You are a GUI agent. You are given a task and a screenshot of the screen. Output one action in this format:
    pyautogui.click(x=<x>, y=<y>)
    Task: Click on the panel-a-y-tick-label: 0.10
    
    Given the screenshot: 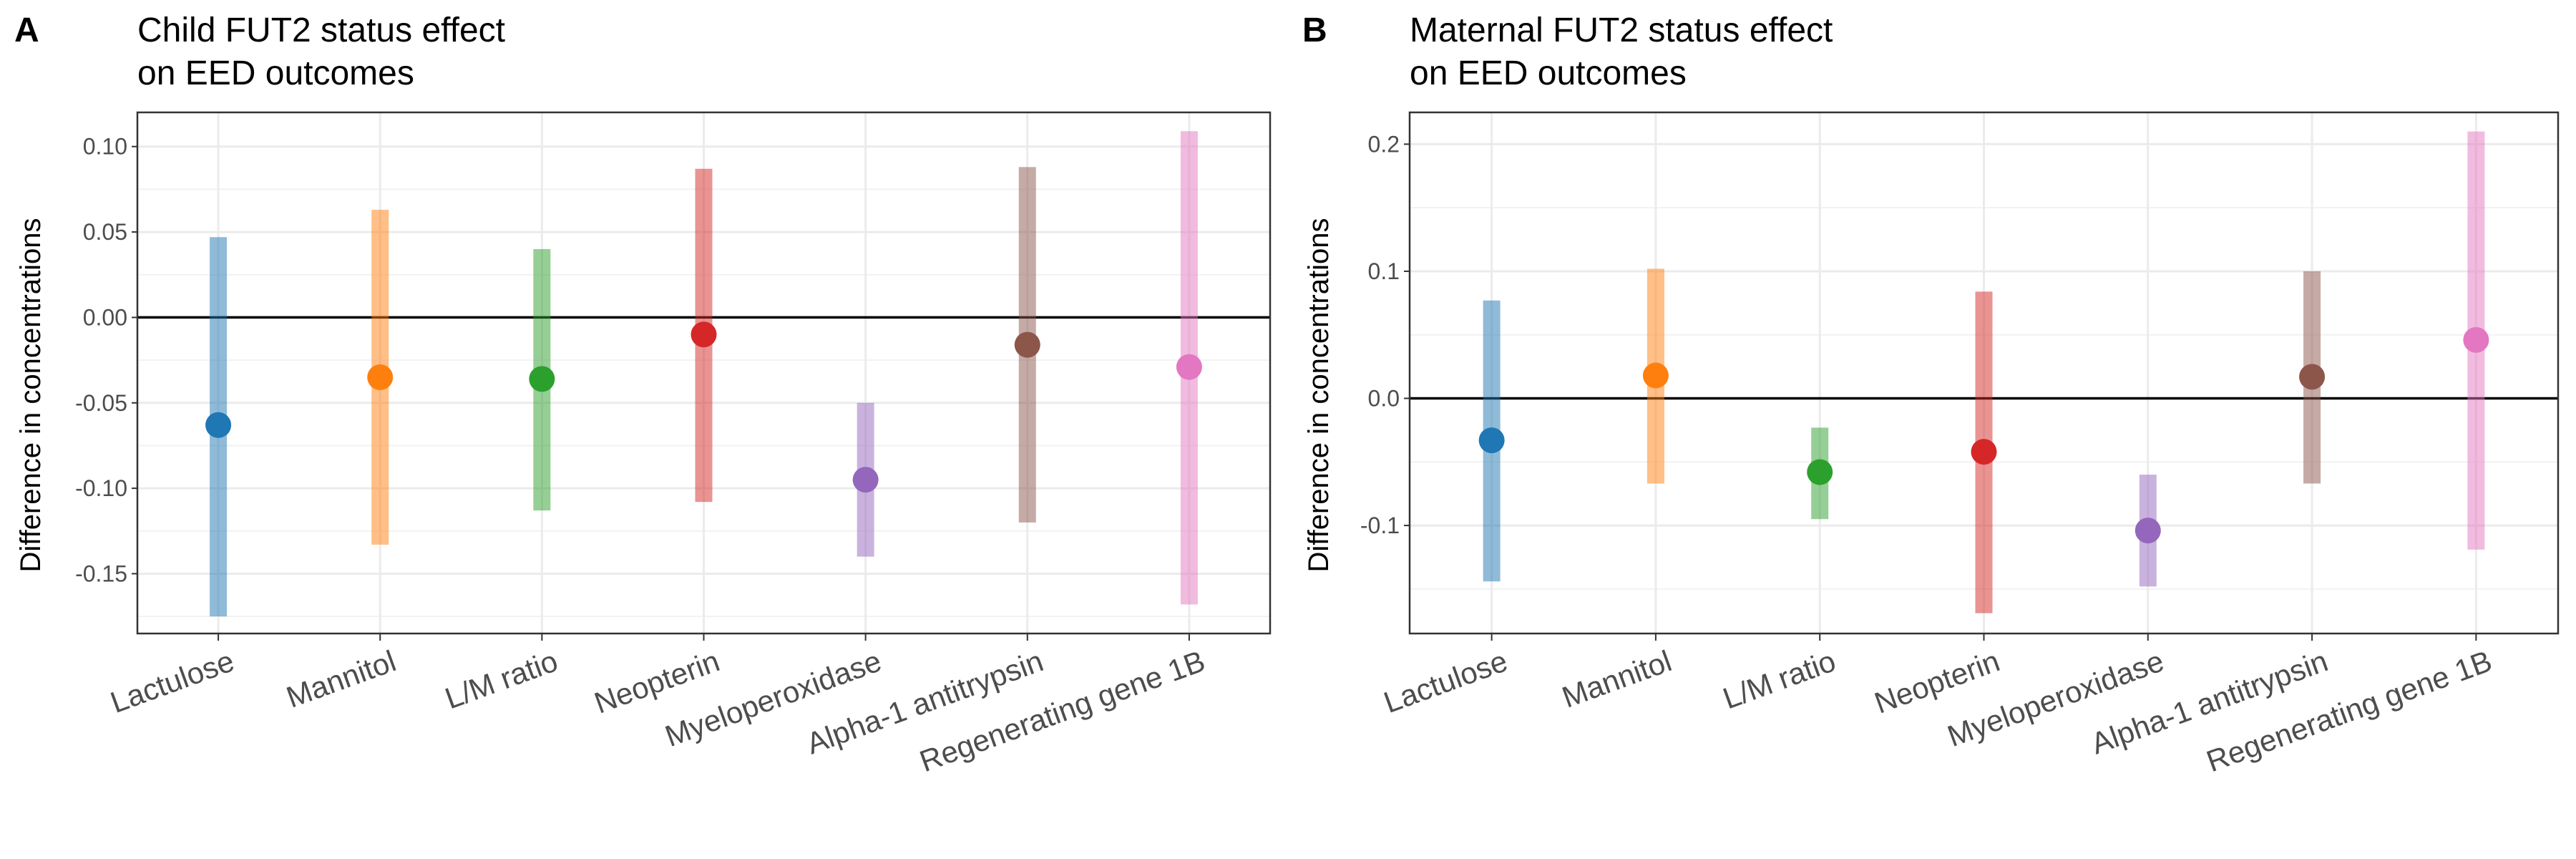 What is the action you would take?
    pyautogui.click(x=105, y=147)
    